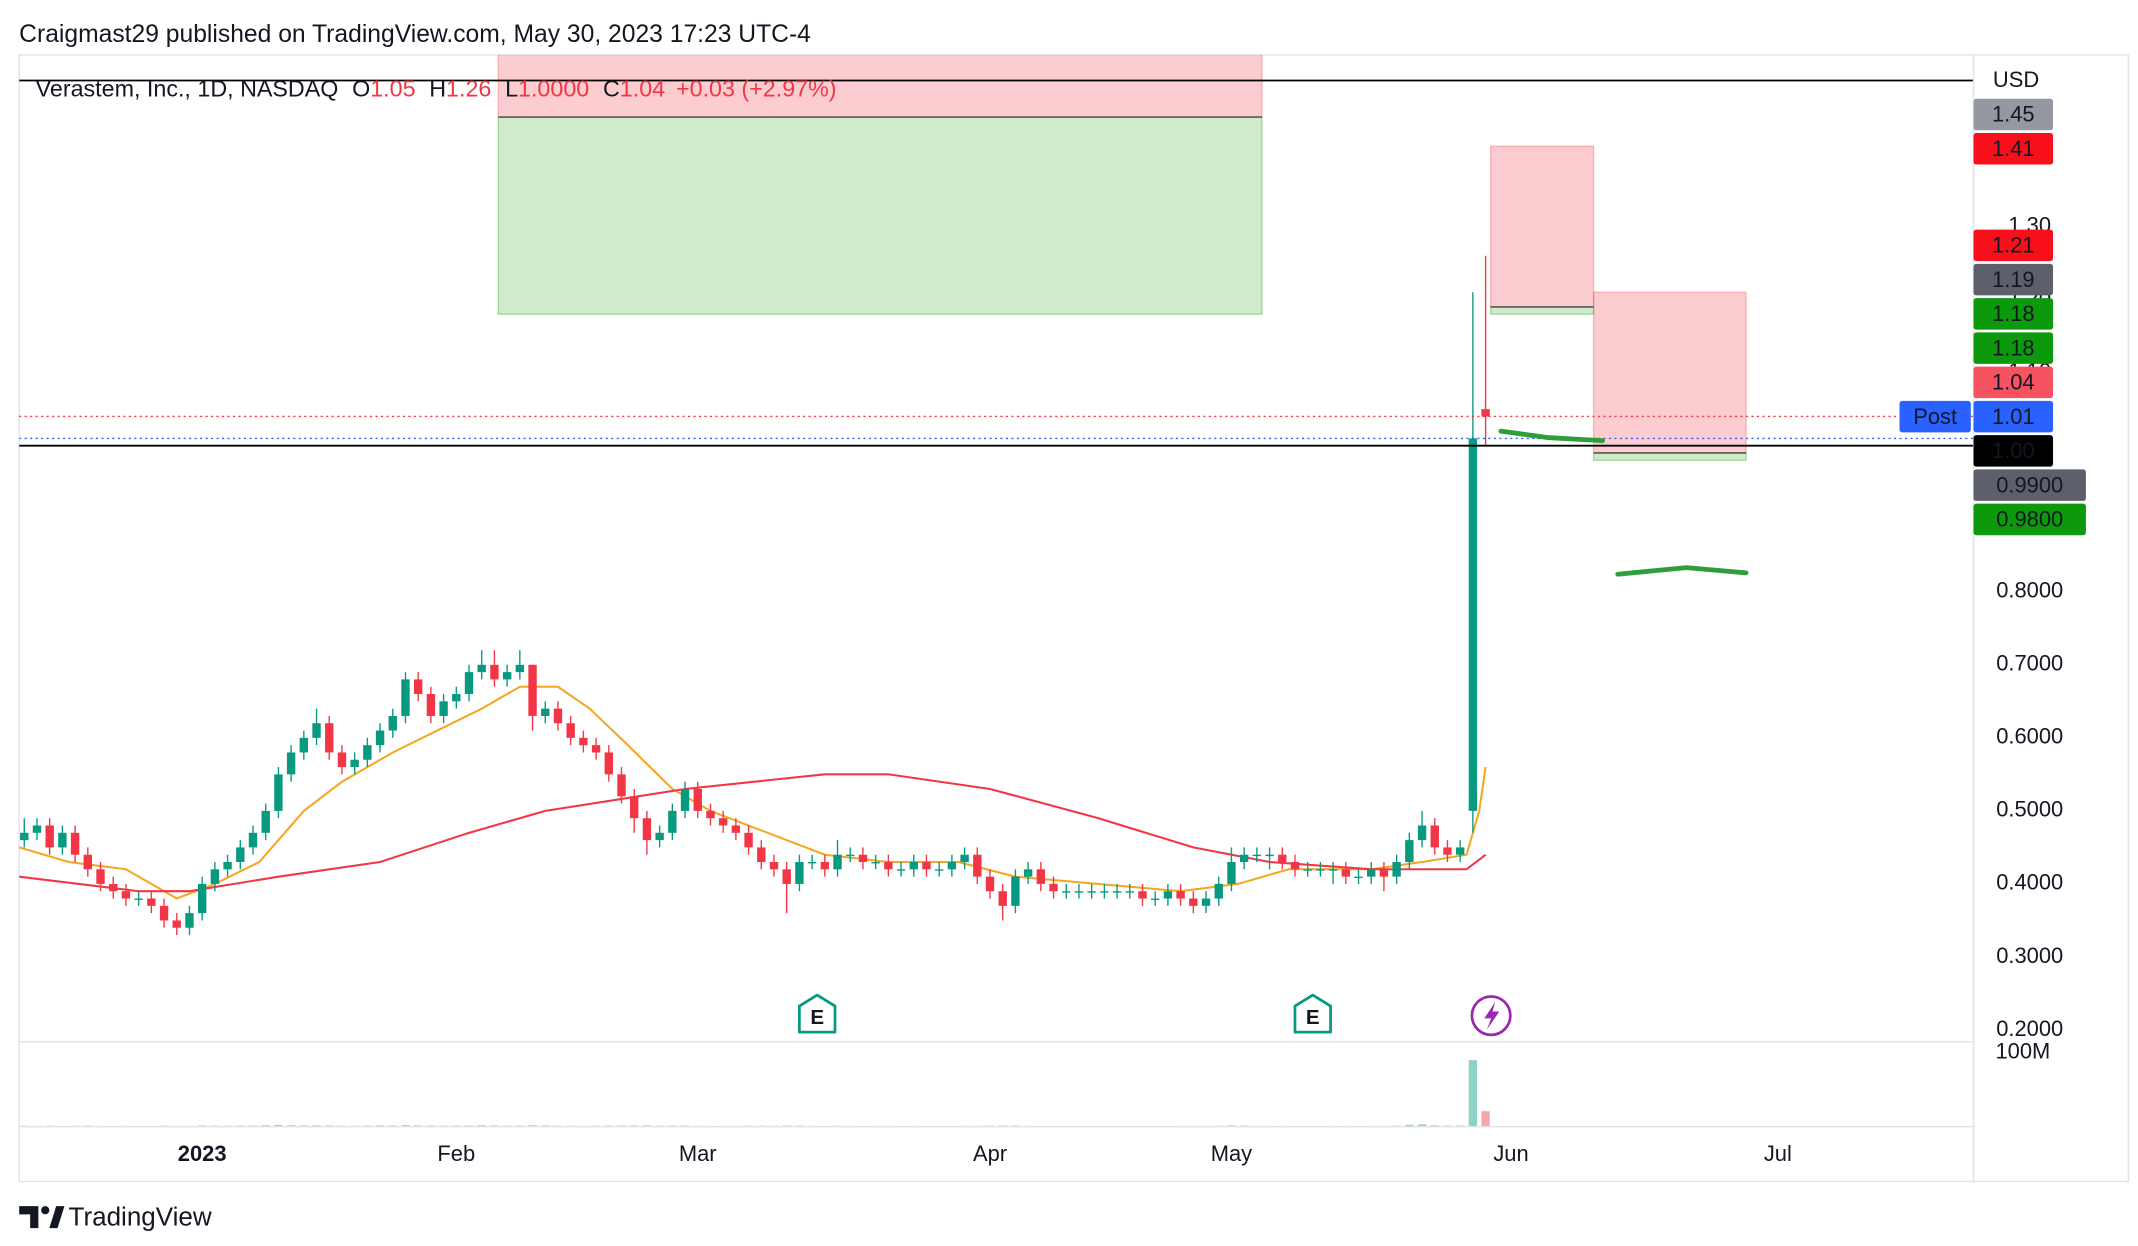 Image resolution: width=2138 pixels, height=1246 pixels. What do you see at coordinates (2016, 79) in the screenshot?
I see `currency: USD` at bounding box center [2016, 79].